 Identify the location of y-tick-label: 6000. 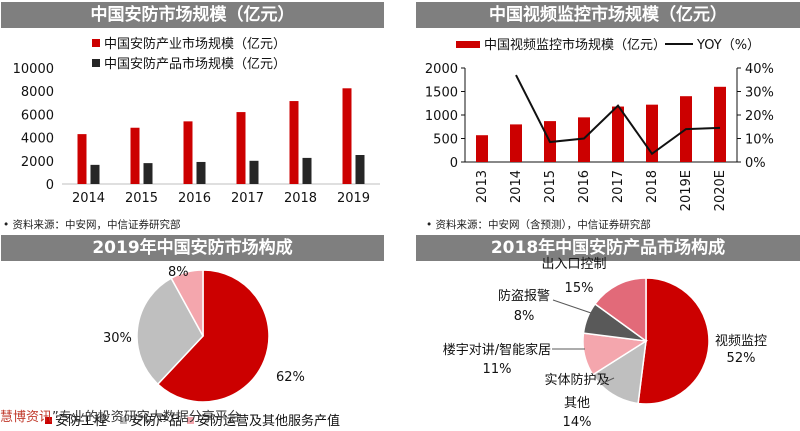
(37, 115).